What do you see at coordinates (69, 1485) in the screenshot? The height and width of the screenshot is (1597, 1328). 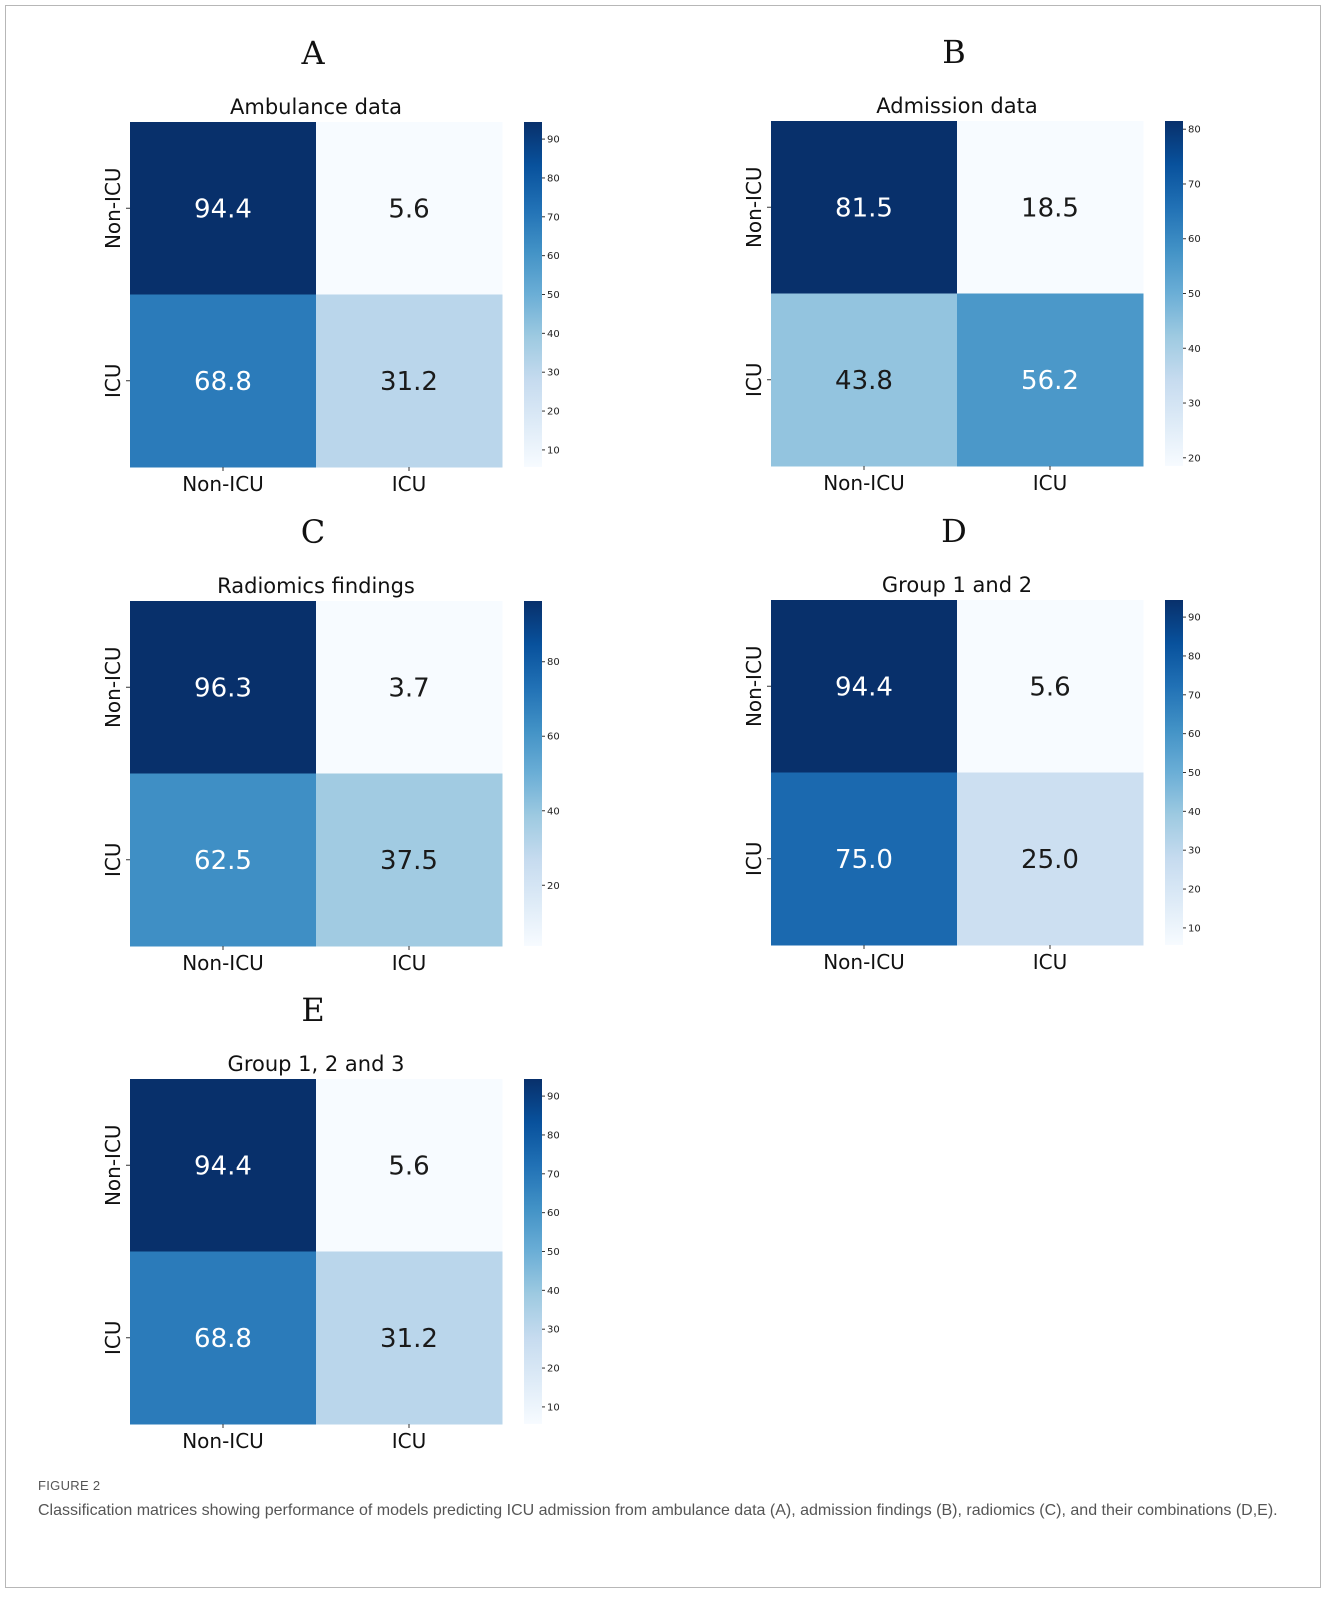 I see `figure-label: FIGURE 2` at bounding box center [69, 1485].